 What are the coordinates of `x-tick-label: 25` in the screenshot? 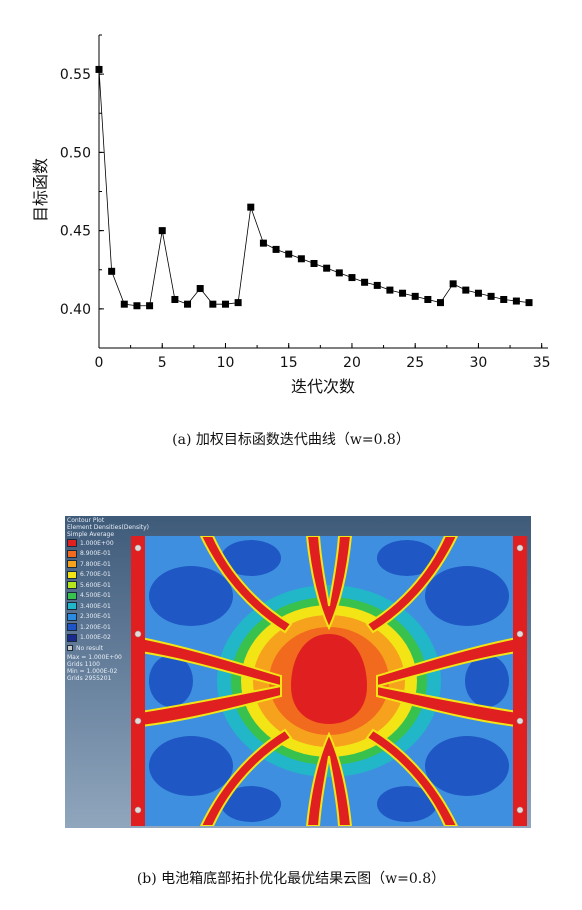 It's located at (415, 363).